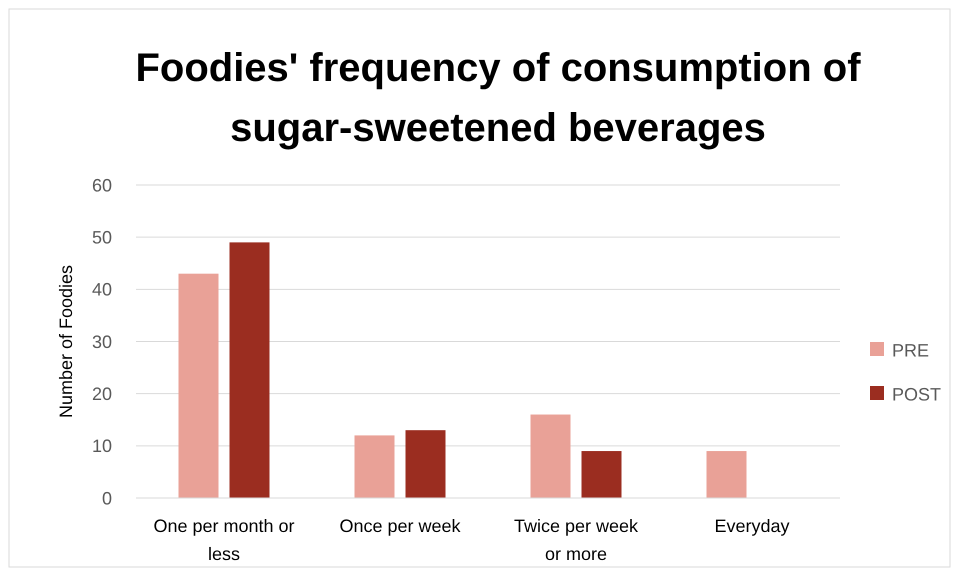 The image size is (959, 578). What do you see at coordinates (911, 350) in the screenshot?
I see `legend-label: PRE` at bounding box center [911, 350].